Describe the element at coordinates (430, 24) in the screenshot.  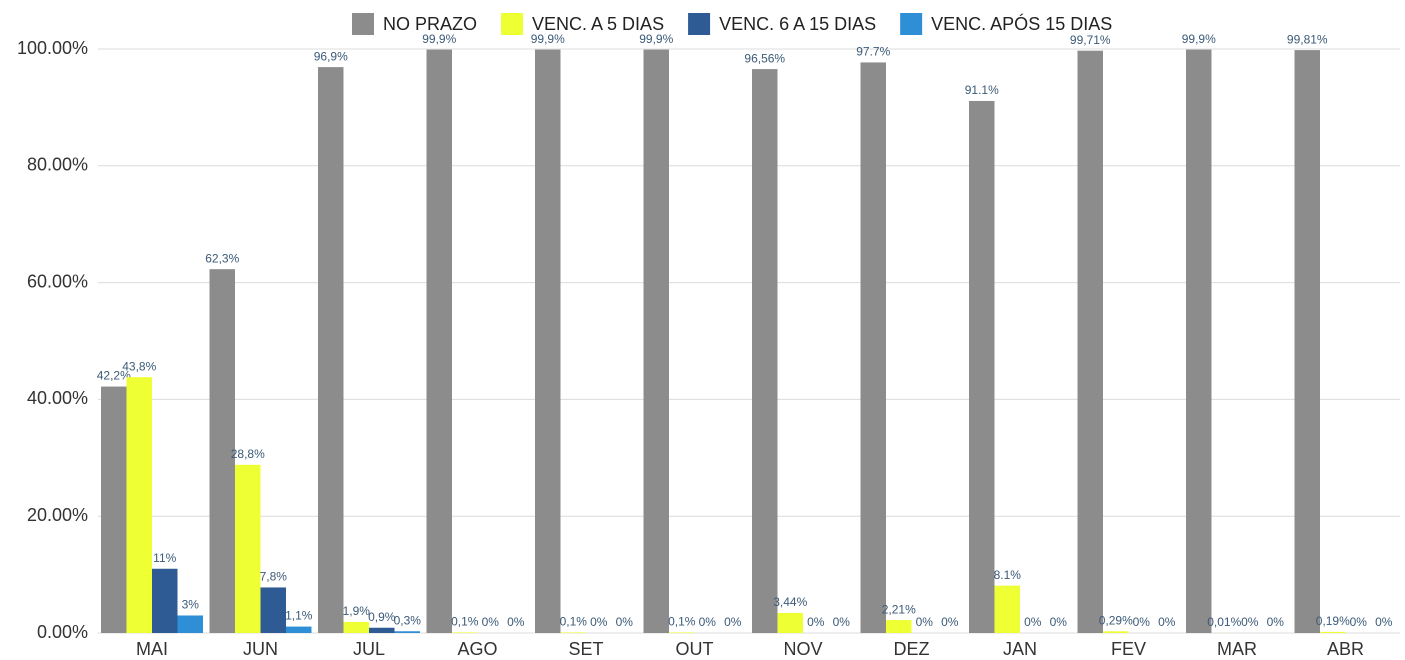
I see `legend-label: NO PRAZO` at that location.